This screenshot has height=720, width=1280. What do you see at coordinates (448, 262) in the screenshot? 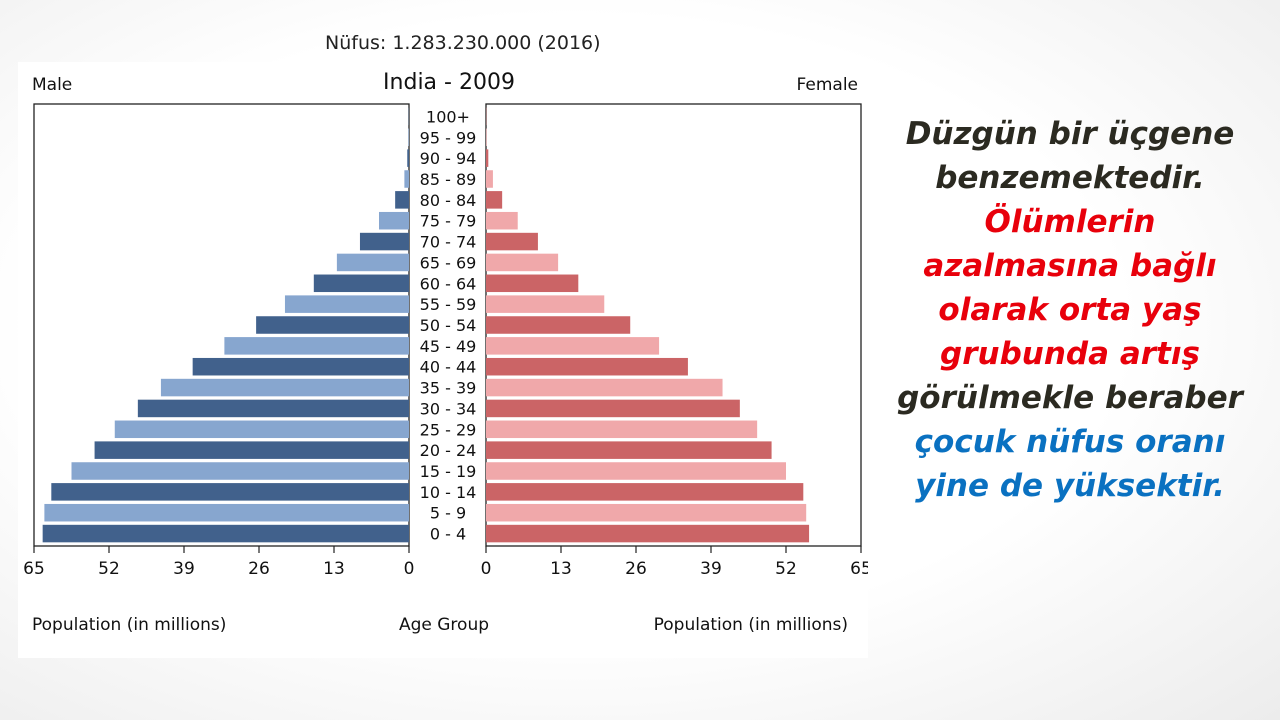
I see `age-group-tick-label: 65 - 69` at bounding box center [448, 262].